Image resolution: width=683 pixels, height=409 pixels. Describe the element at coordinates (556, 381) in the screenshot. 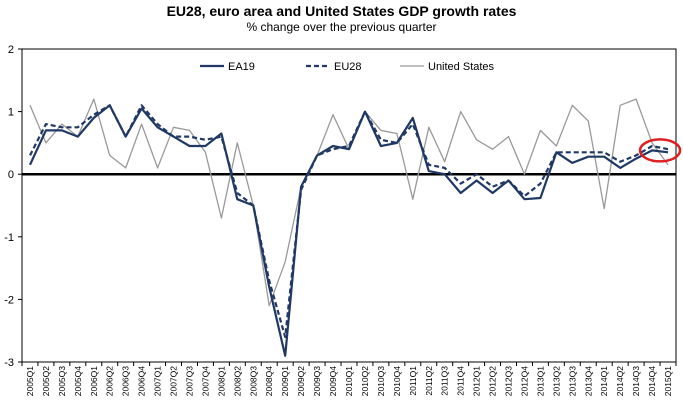

I see `x-tick-label: 2013Q2` at that location.